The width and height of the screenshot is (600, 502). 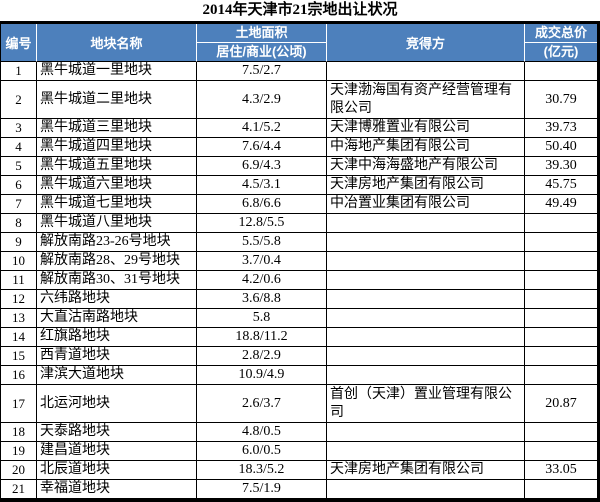 What do you see at coordinates (19, 280) in the screenshot?
I see `cell-parcel-number: 11` at bounding box center [19, 280].